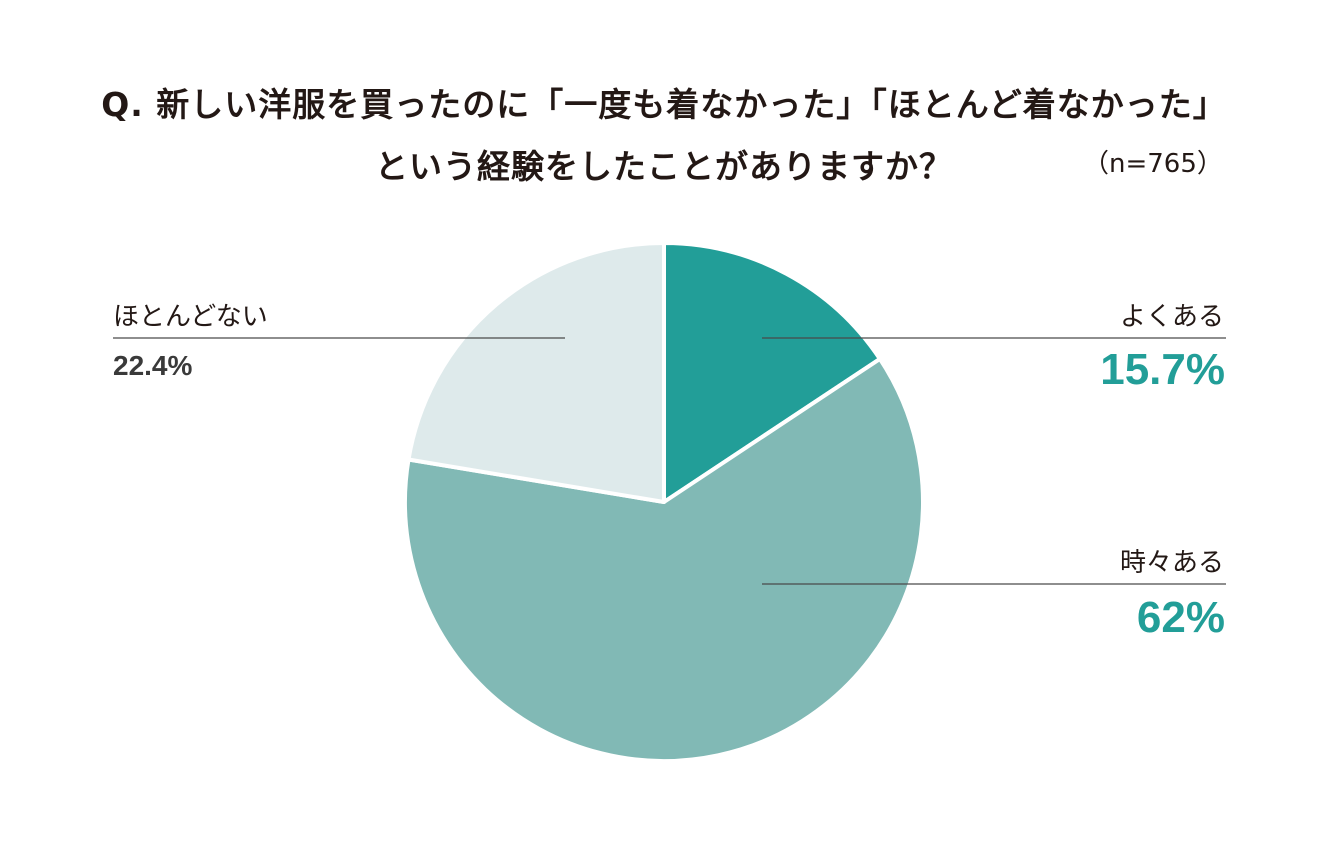  What do you see at coordinates (1171, 317) in the screenshot?
I see `label-often: よくある` at bounding box center [1171, 317].